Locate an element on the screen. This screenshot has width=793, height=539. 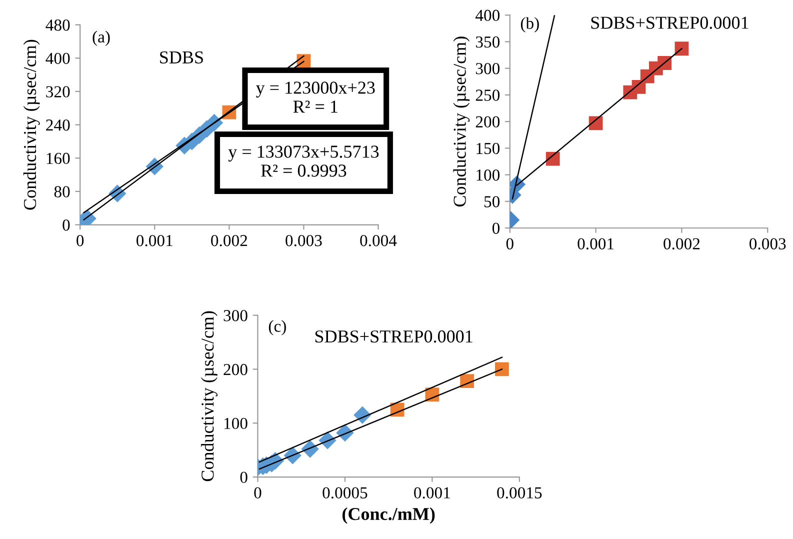
text: SDBS is located at coordinates (181, 57).